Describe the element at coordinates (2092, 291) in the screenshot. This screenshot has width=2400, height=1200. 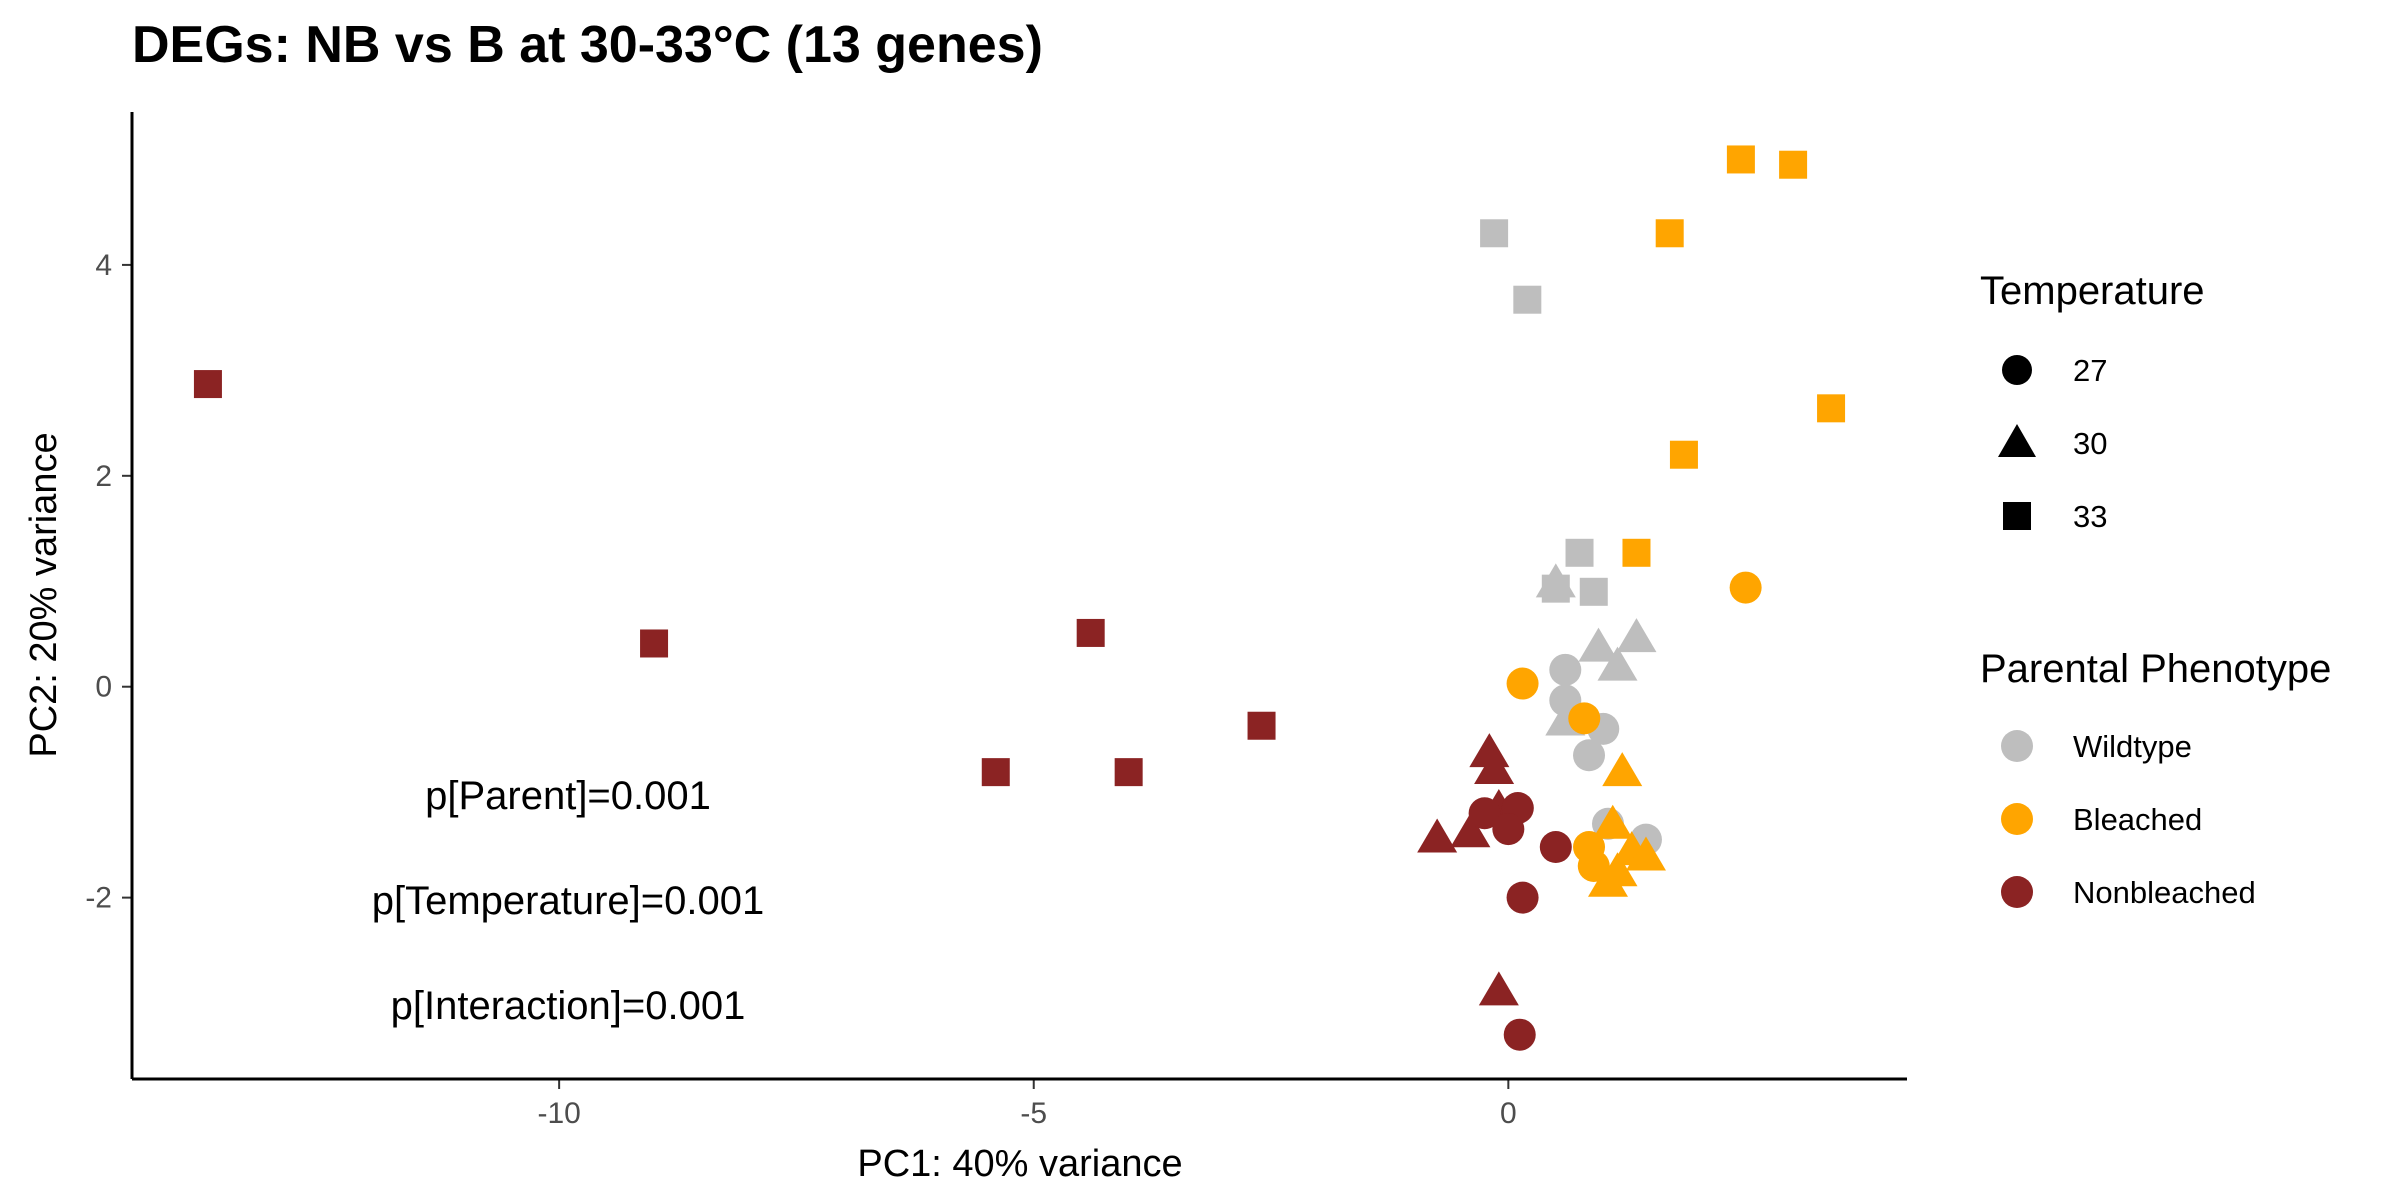
I see `legend-temperature-title: Temperature` at that location.